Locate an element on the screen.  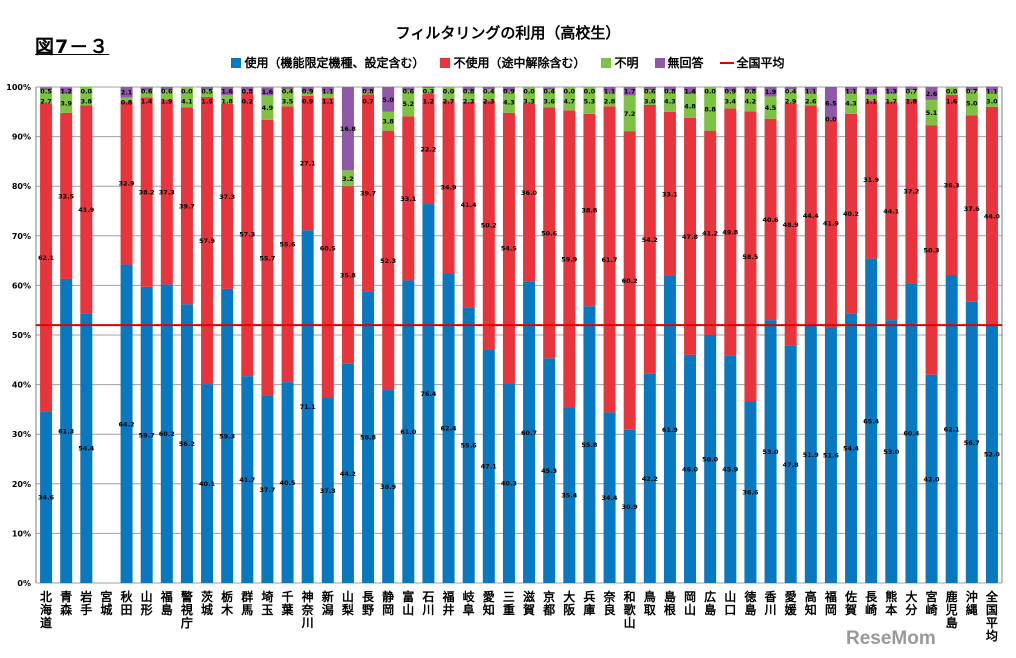
y-tick-label: 90% is located at coordinates (21, 137).